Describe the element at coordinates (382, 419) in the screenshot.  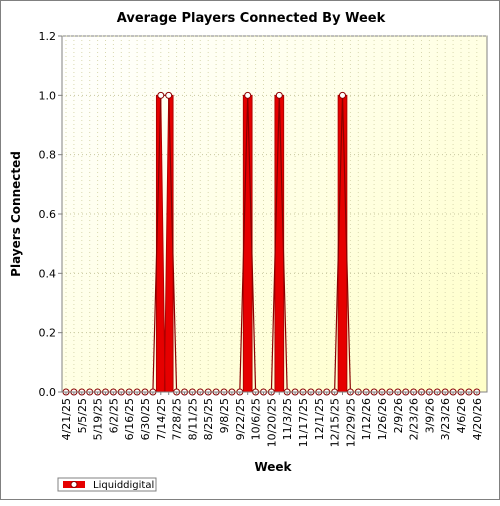
I see `x-tick-label: 1/26/26` at that location.